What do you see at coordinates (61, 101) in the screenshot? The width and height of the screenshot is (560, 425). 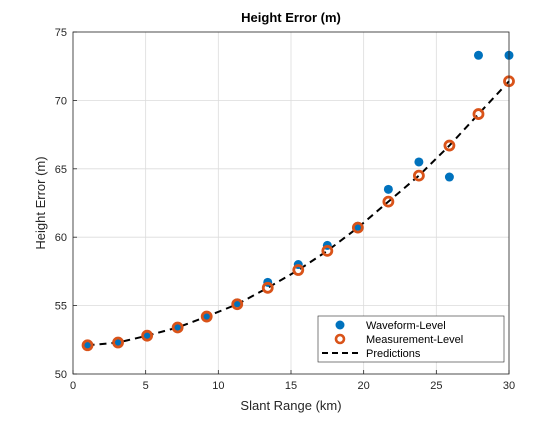 I see `y-tick-label: 70` at bounding box center [61, 101].